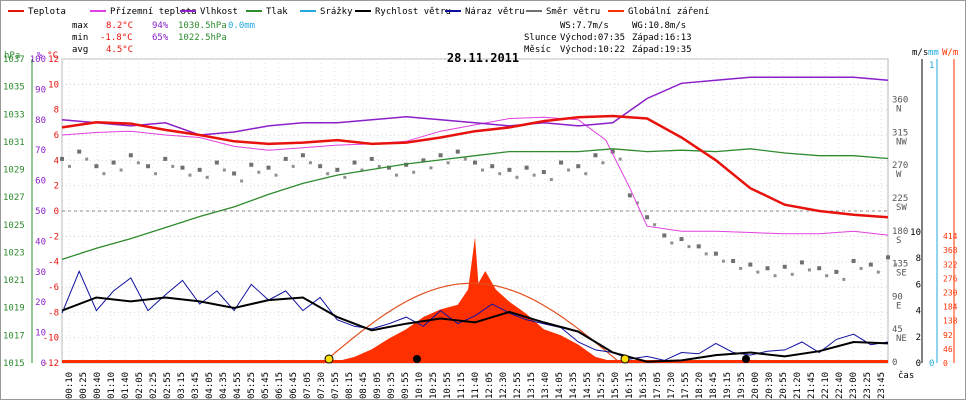 Image resolution: width=966 pixels, height=400 pixels. What do you see at coordinates (98, 385) in the screenshot?
I see `x-tick-label: 00:40` at bounding box center [98, 385].